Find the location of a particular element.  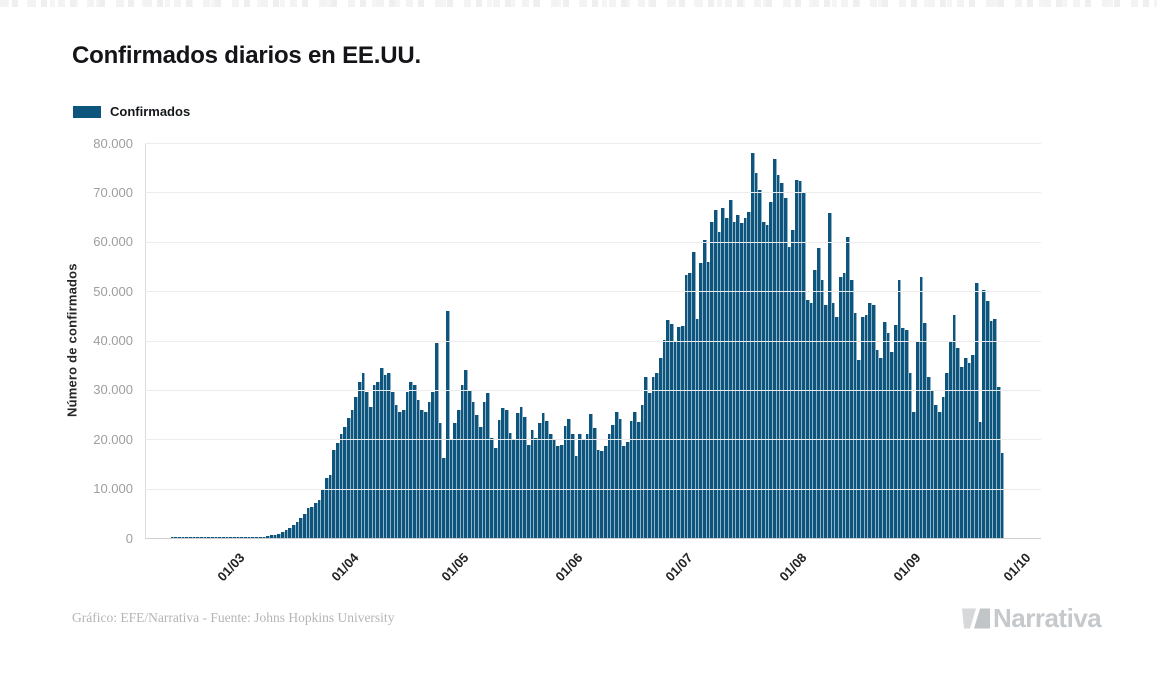

y-tick-label: 70.000 is located at coordinates (113, 192).